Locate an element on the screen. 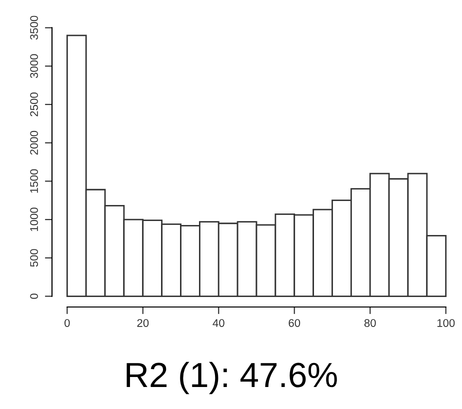  y-tick-label: 3000 is located at coordinates (34, 66).